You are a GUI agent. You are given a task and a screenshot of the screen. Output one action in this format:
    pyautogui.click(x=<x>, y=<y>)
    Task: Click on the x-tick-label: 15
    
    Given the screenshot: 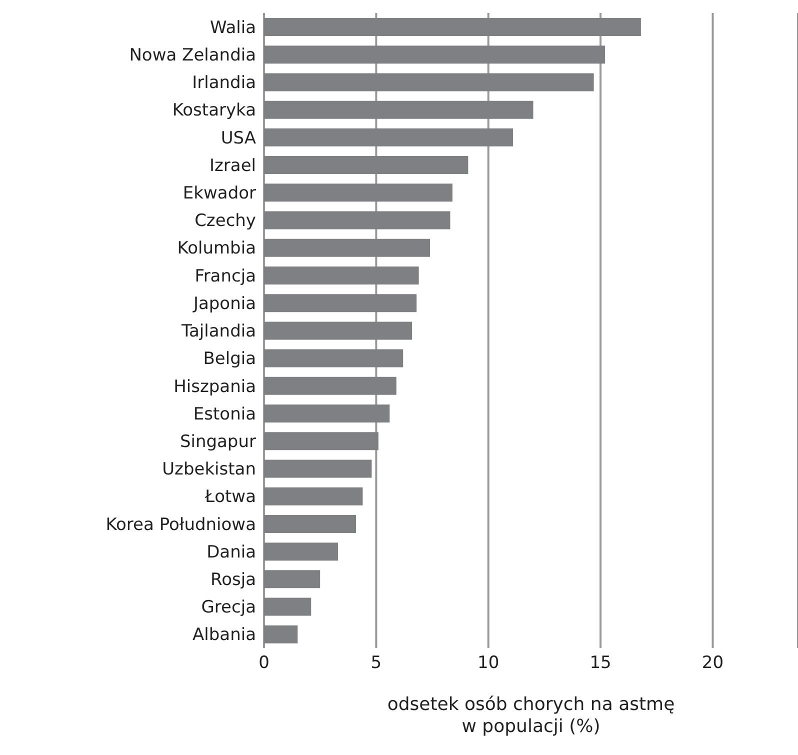 What is the action you would take?
    pyautogui.click(x=601, y=663)
    